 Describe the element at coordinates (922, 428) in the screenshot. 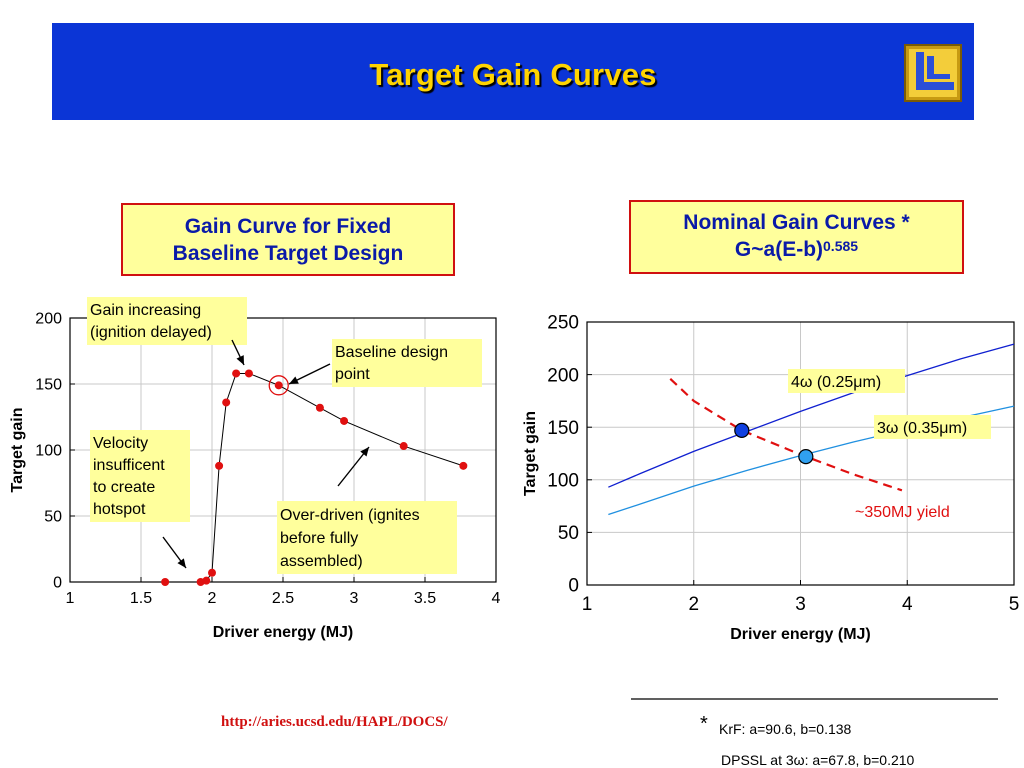

I see `legend-3omega-label: 3ω (0.35μm)` at that location.